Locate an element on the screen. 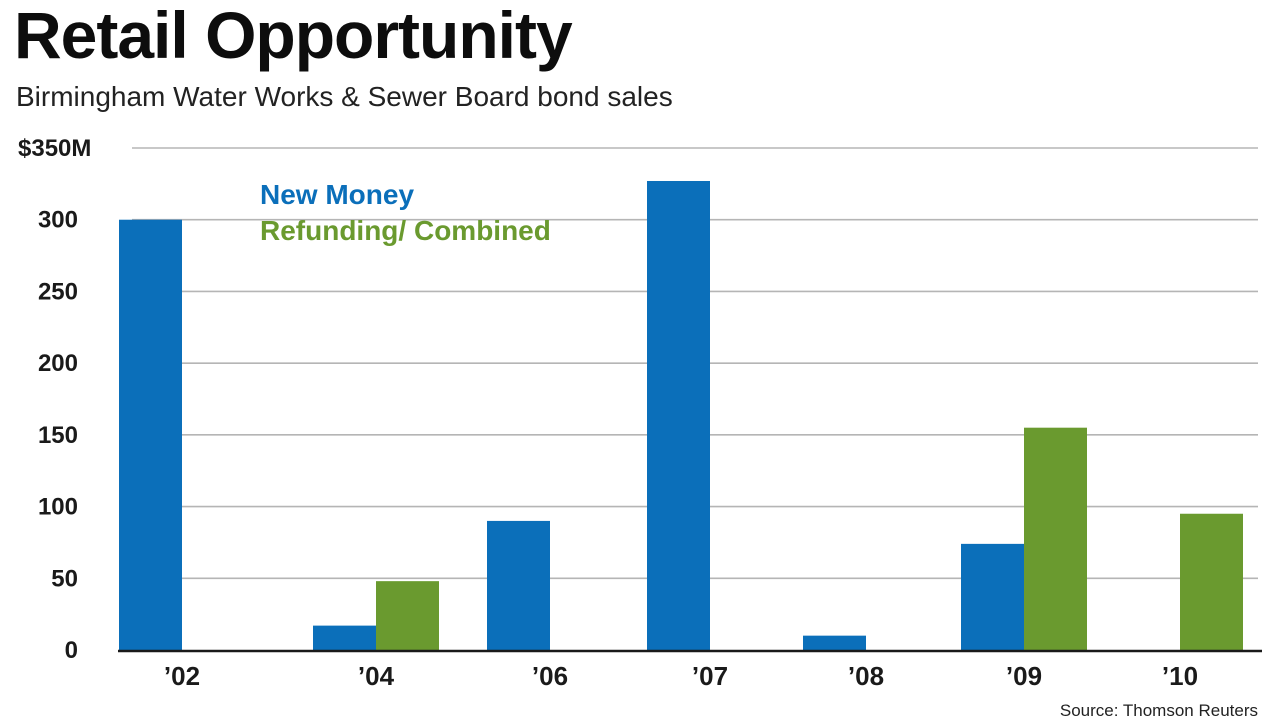 The width and height of the screenshot is (1280, 720). x-tick-label: ’02 is located at coordinates (182, 676).